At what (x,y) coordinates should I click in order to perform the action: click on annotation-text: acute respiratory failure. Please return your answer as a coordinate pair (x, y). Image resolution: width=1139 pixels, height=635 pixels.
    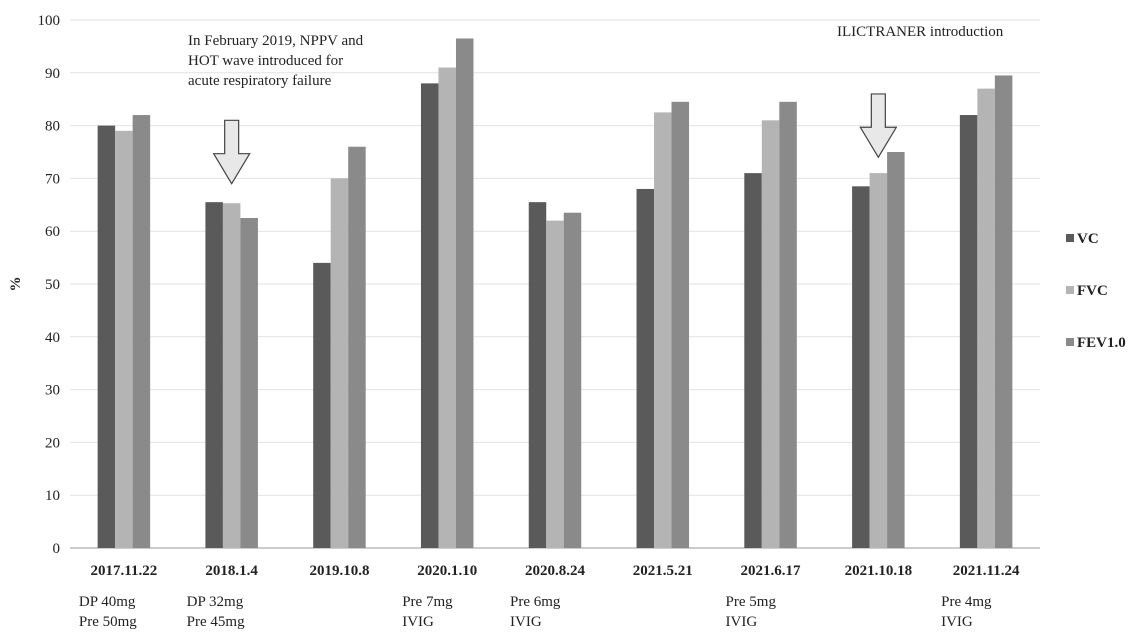
    Looking at the image, I should click on (260, 81).